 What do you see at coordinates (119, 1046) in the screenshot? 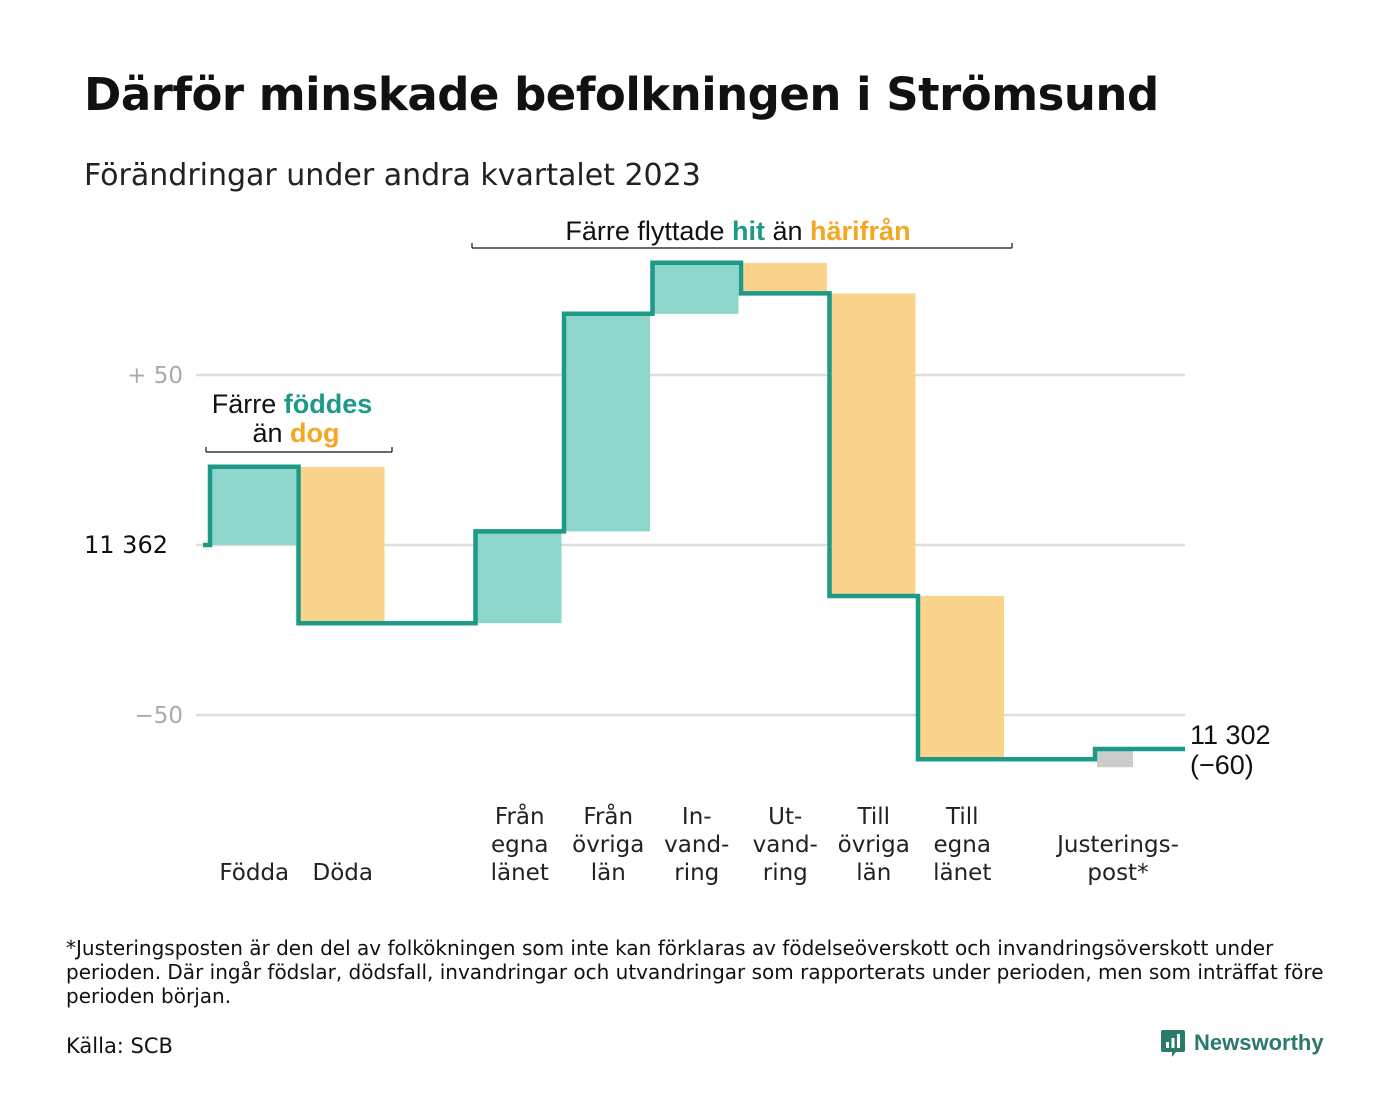
I see `source-note: Källa: SCB` at bounding box center [119, 1046].